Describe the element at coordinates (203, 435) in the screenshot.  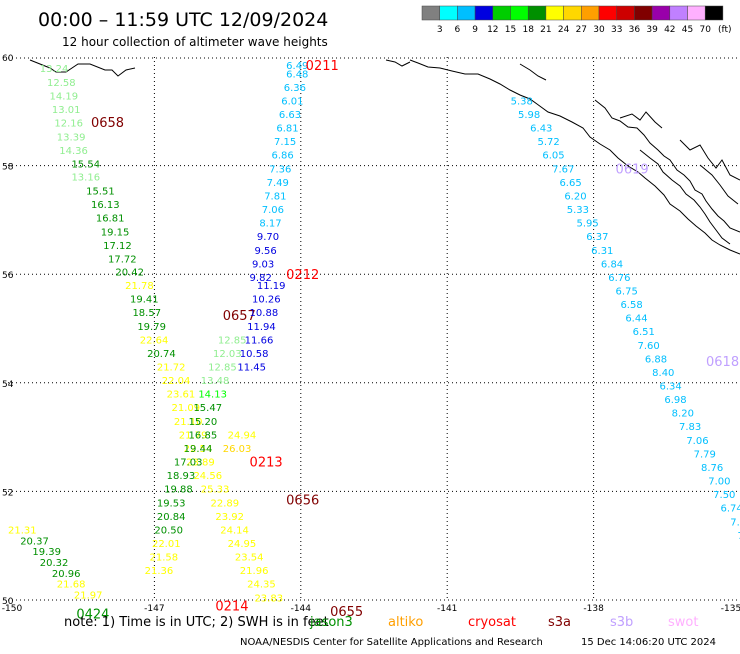
I see `wave-height-value: 16.85` at that location.